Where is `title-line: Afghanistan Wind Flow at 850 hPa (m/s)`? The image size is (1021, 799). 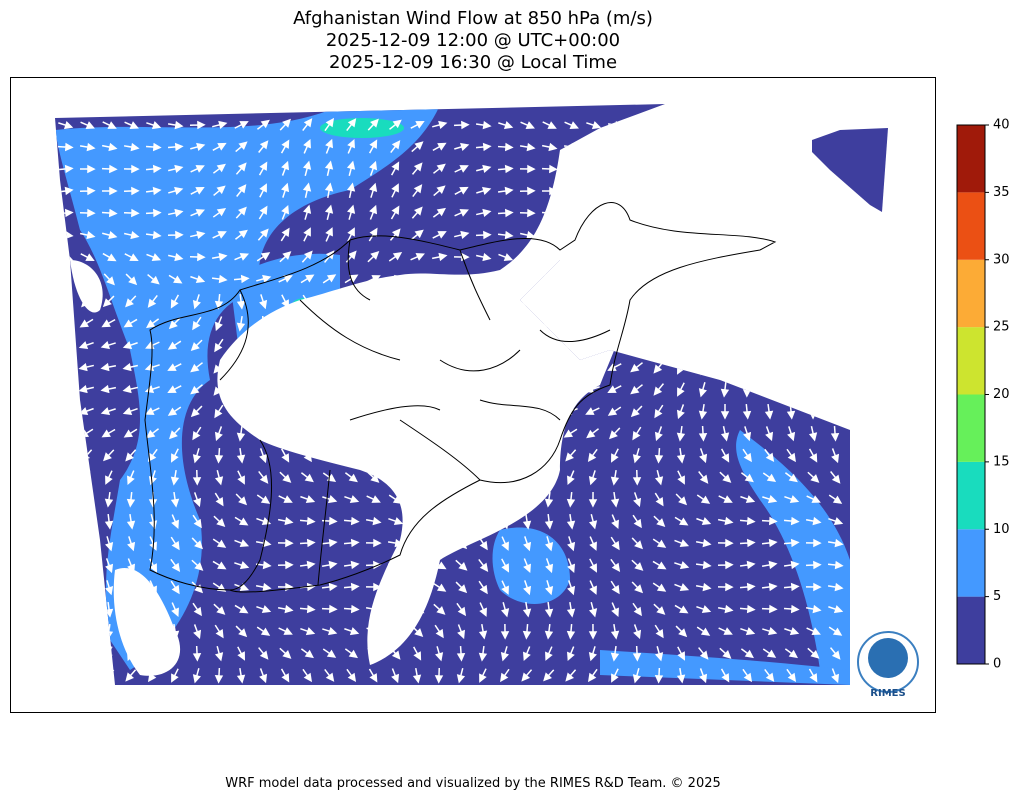
title-line: Afghanistan Wind Flow at 850 hPa (m/s) is located at coordinates (473, 18).